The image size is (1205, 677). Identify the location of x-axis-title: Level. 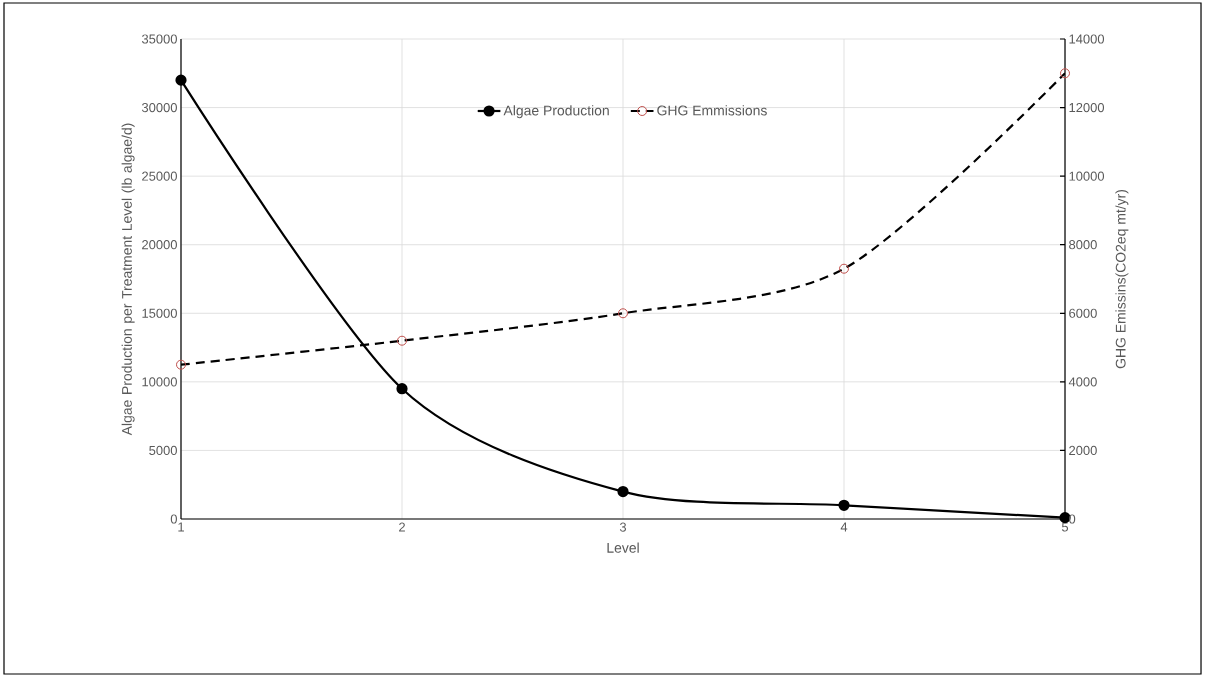
(623, 547).